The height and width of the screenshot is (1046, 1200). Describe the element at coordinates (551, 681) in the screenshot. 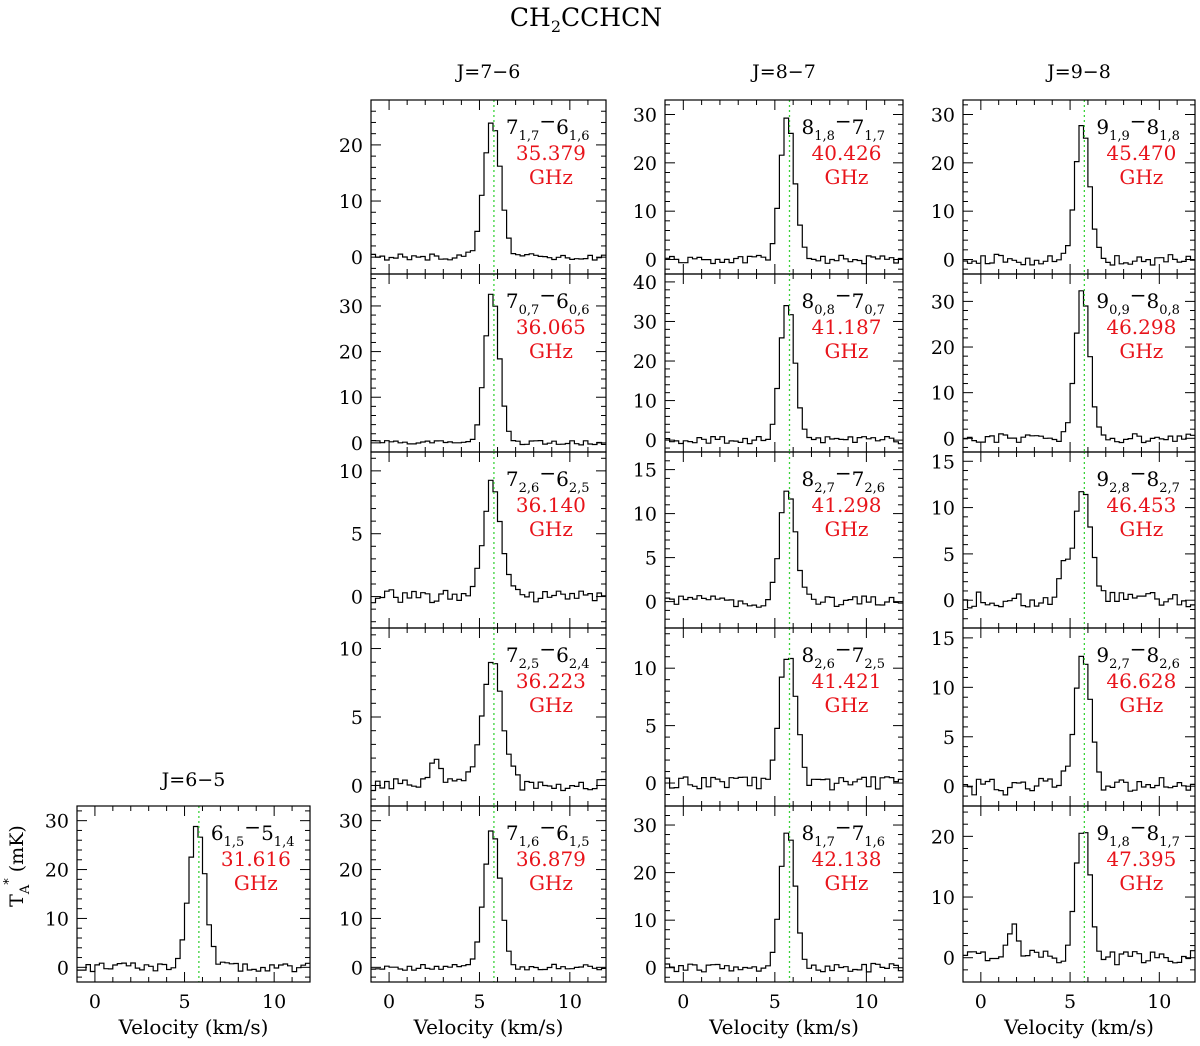

I see `frequency-label: 36.223` at that location.